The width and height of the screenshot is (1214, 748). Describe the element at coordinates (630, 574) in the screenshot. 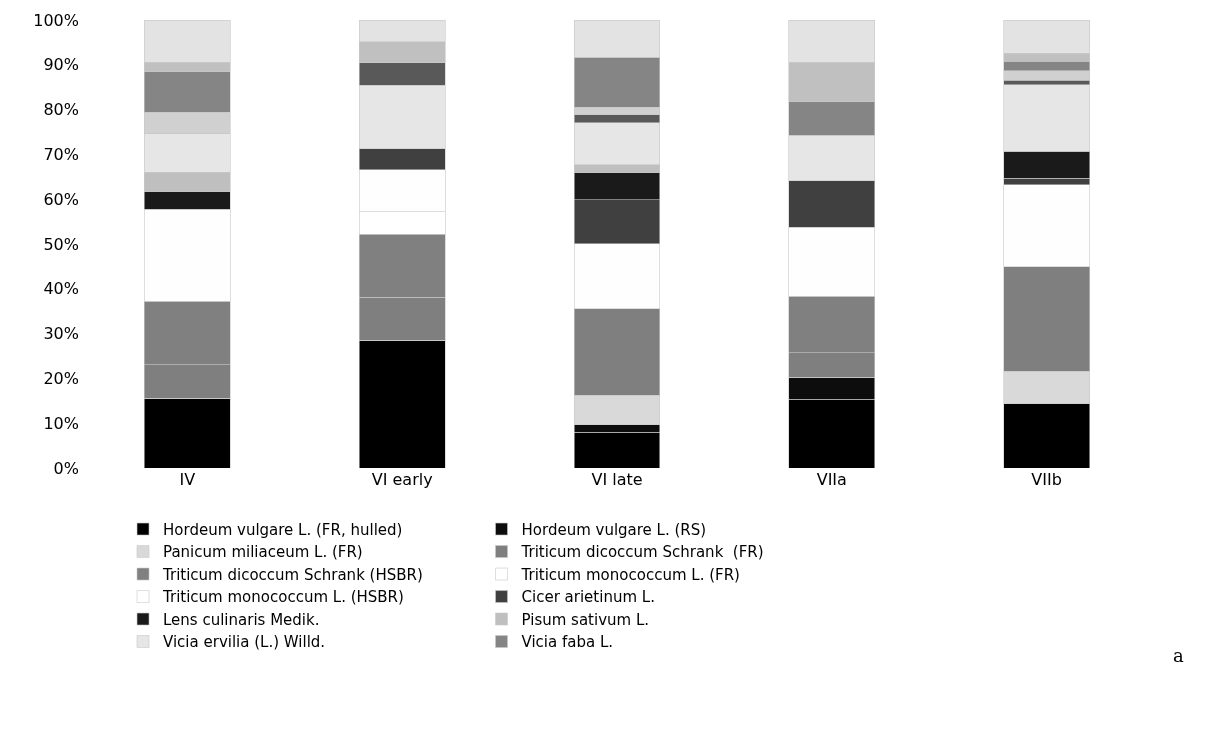

I see `legend-label: Triticum monococcum L. (FR)` at that location.